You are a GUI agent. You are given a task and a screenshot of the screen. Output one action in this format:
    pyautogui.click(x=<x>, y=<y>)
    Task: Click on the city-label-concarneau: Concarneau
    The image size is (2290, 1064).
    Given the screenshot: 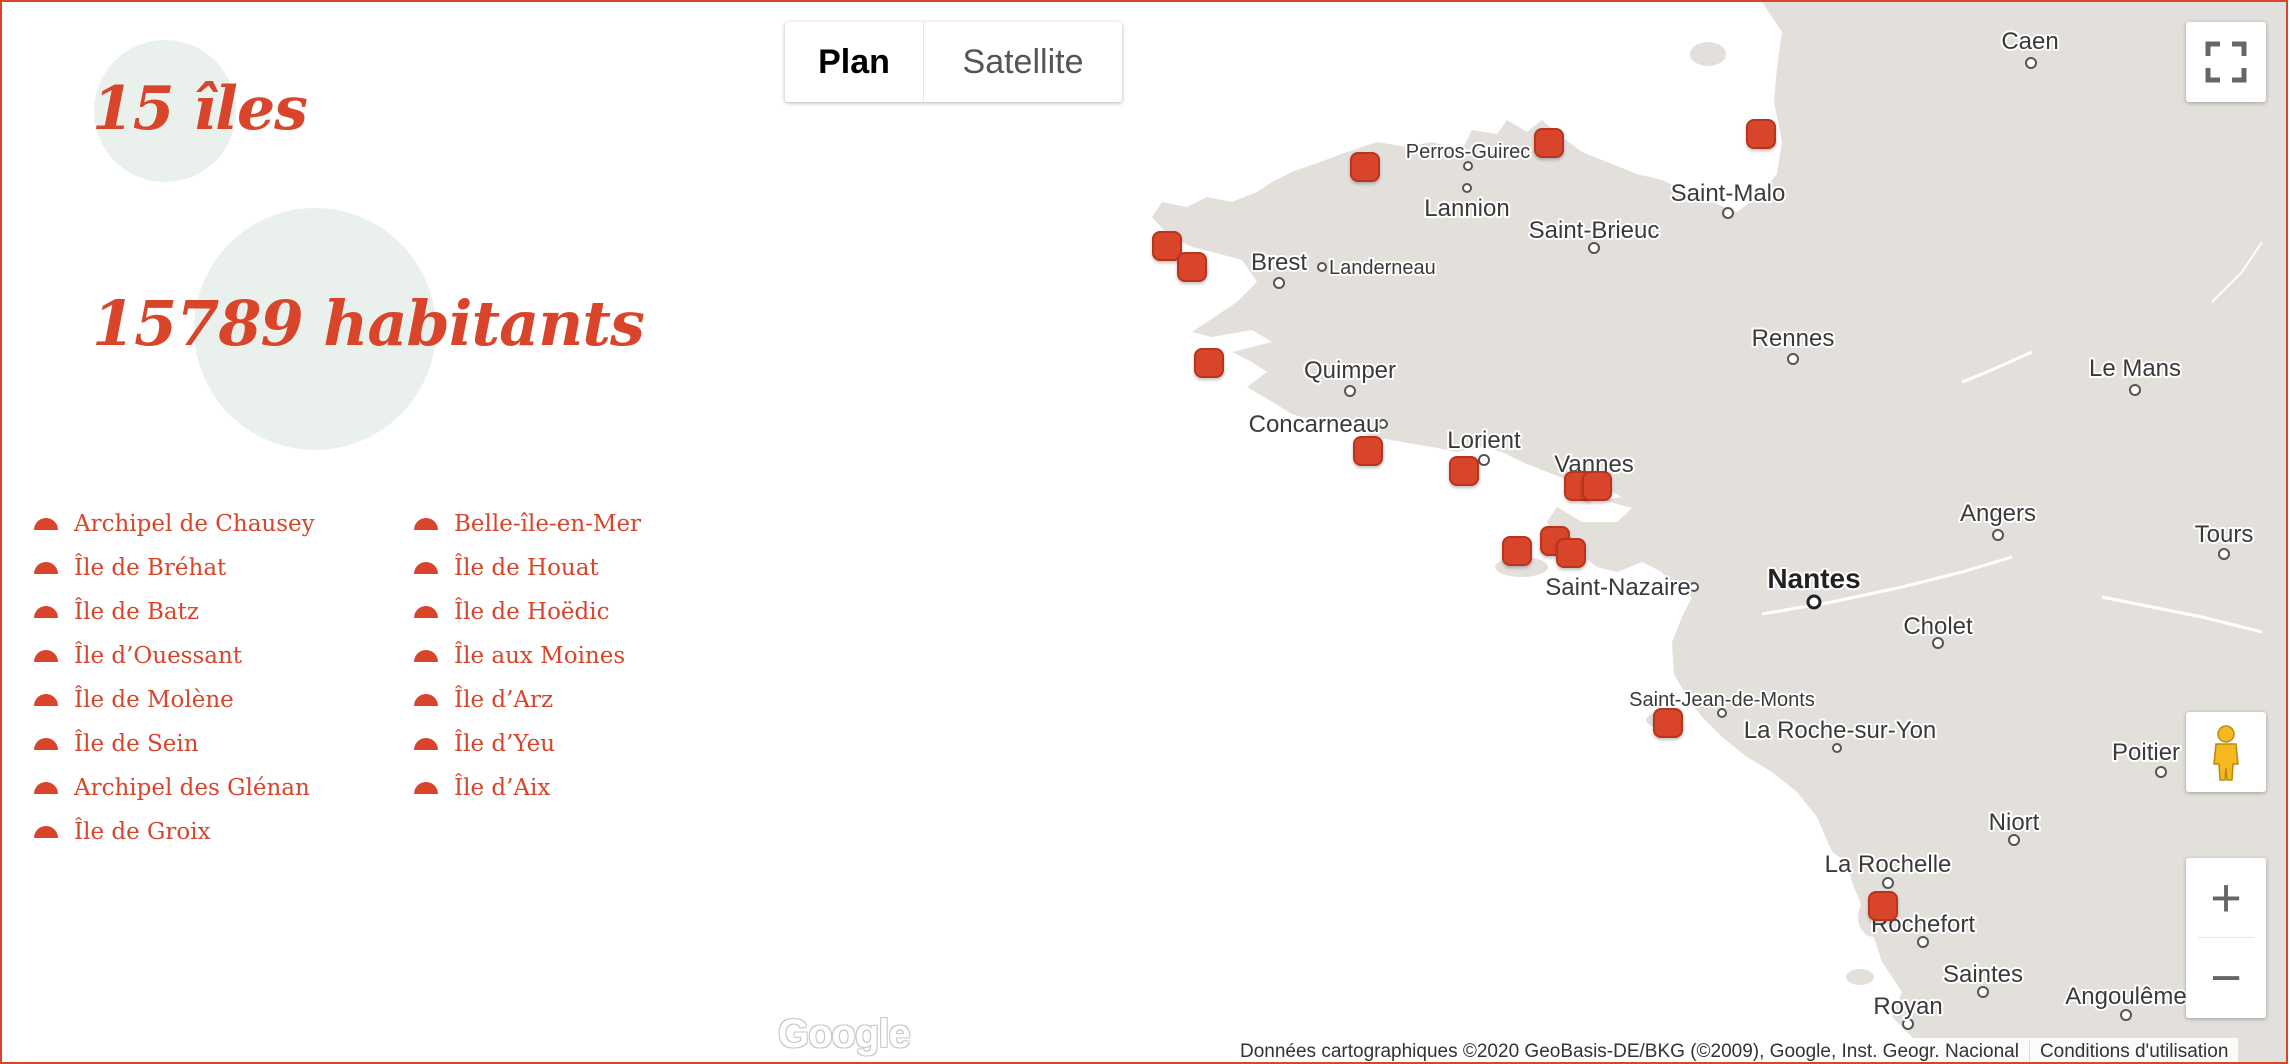 What is the action you would take?
    pyautogui.click(x=1314, y=424)
    